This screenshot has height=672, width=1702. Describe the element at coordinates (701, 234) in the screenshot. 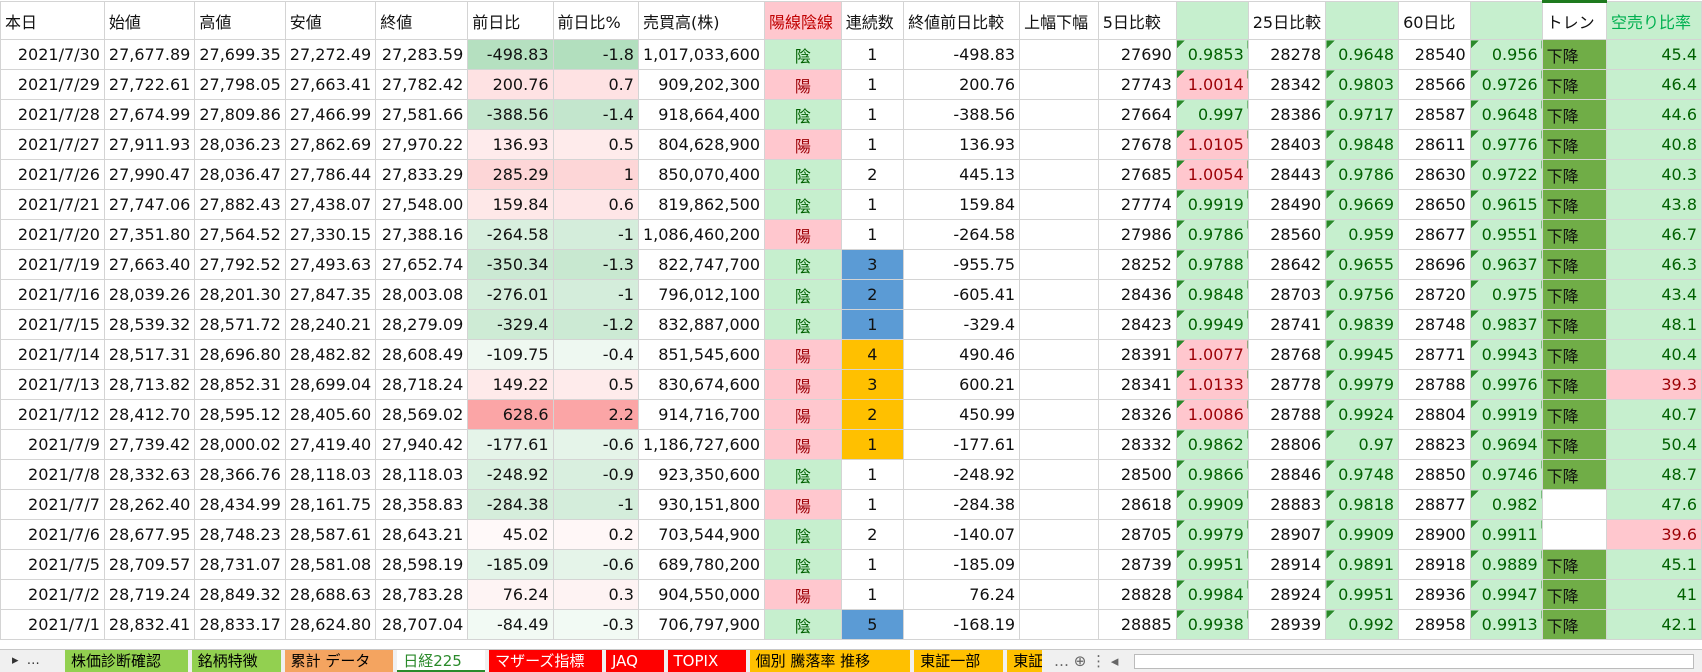

I see `cell: 1,086,460,200` at that location.